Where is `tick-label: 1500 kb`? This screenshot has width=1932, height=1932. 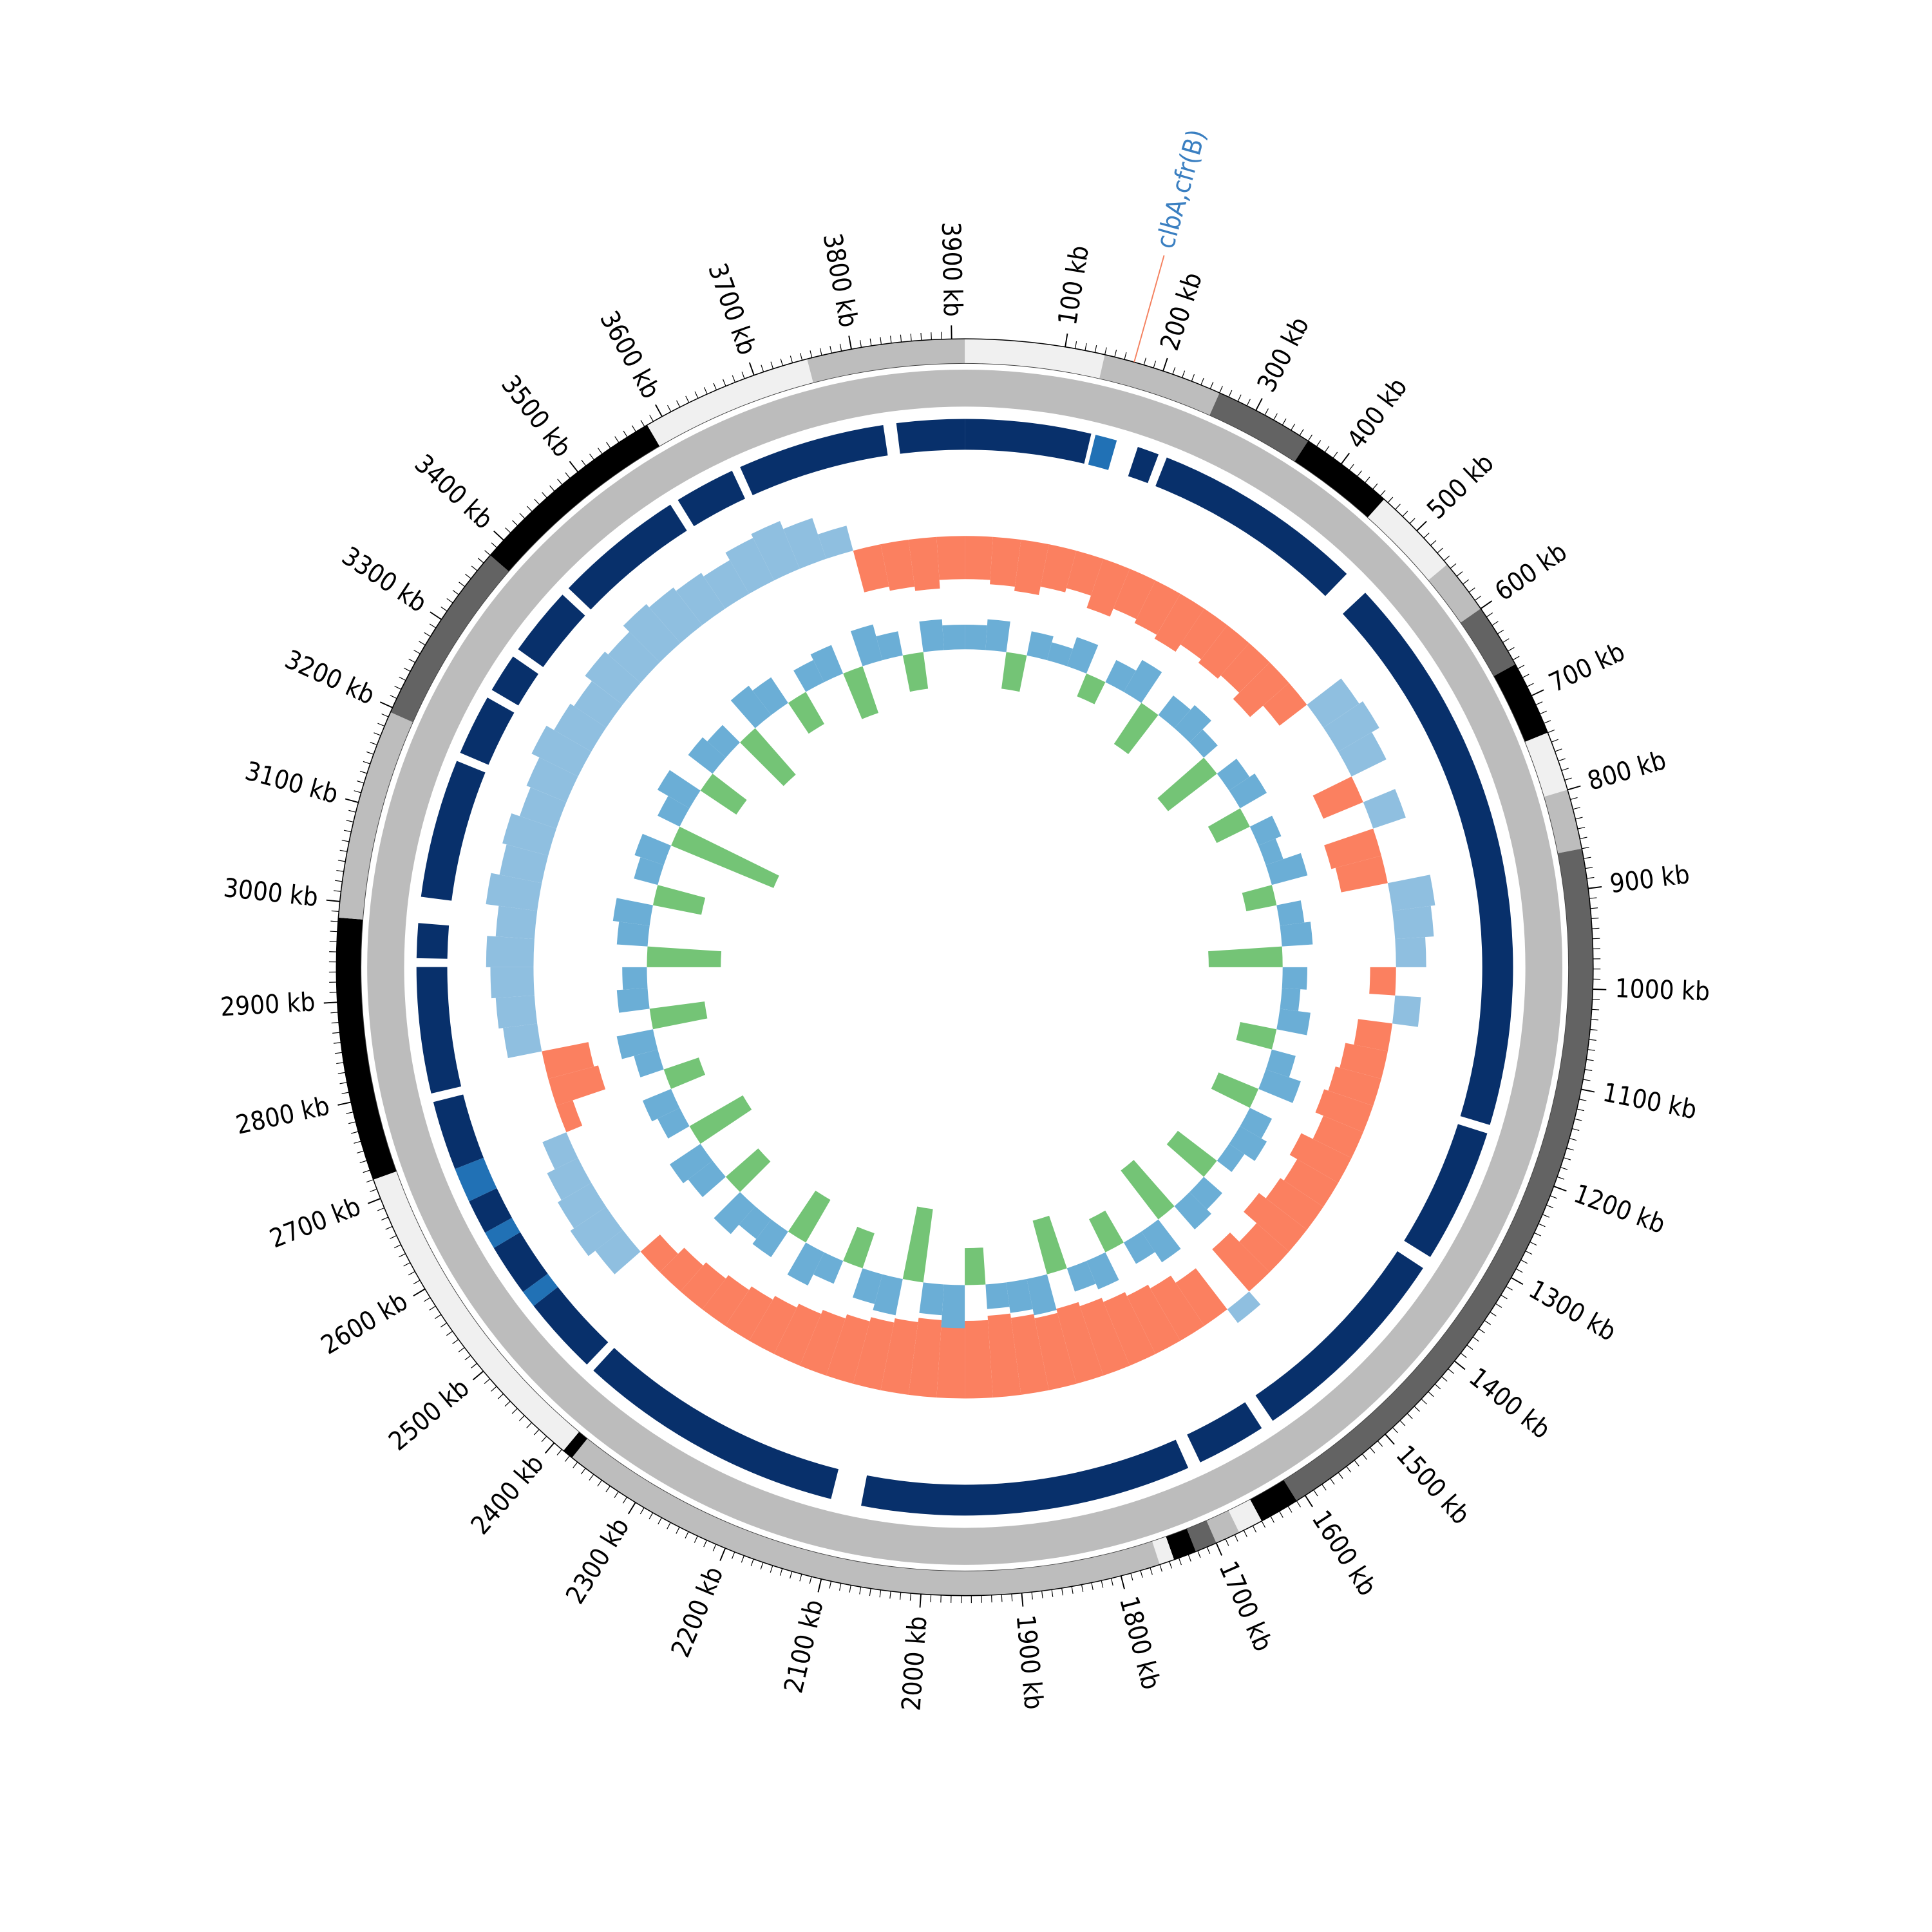
tick-label: 1500 kb is located at coordinates (1432, 1485).